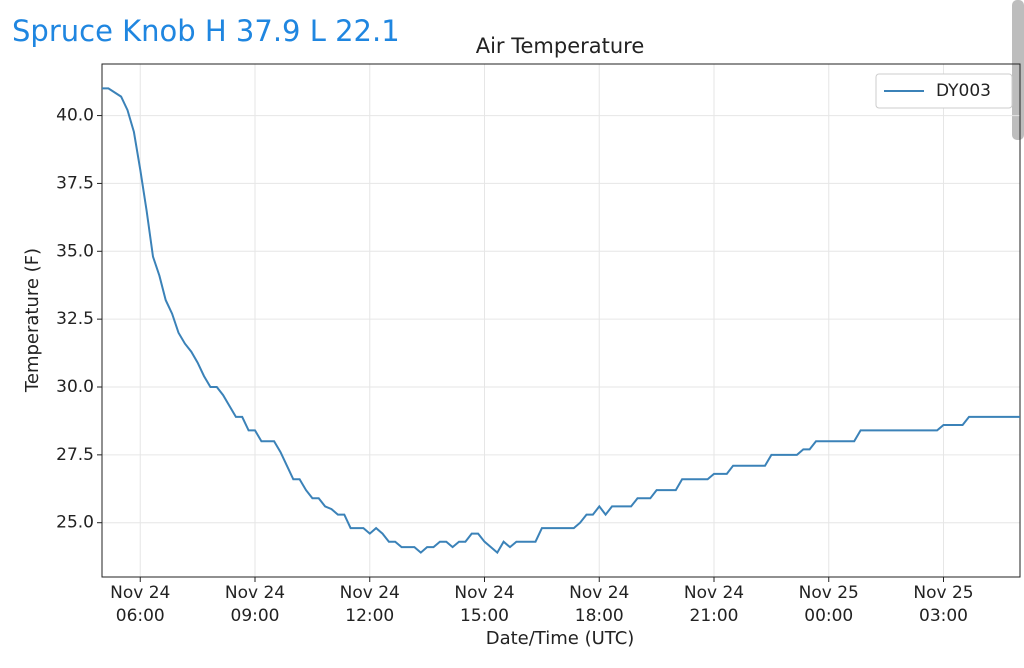  I want to click on x-tick-label: Nov 25 03:00, so click(943, 604).